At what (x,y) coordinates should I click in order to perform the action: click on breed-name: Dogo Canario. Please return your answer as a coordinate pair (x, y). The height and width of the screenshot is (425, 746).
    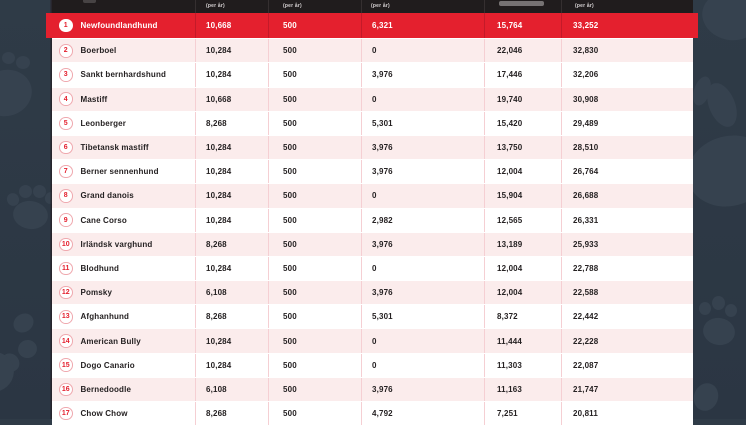
    Looking at the image, I should click on (107, 365).